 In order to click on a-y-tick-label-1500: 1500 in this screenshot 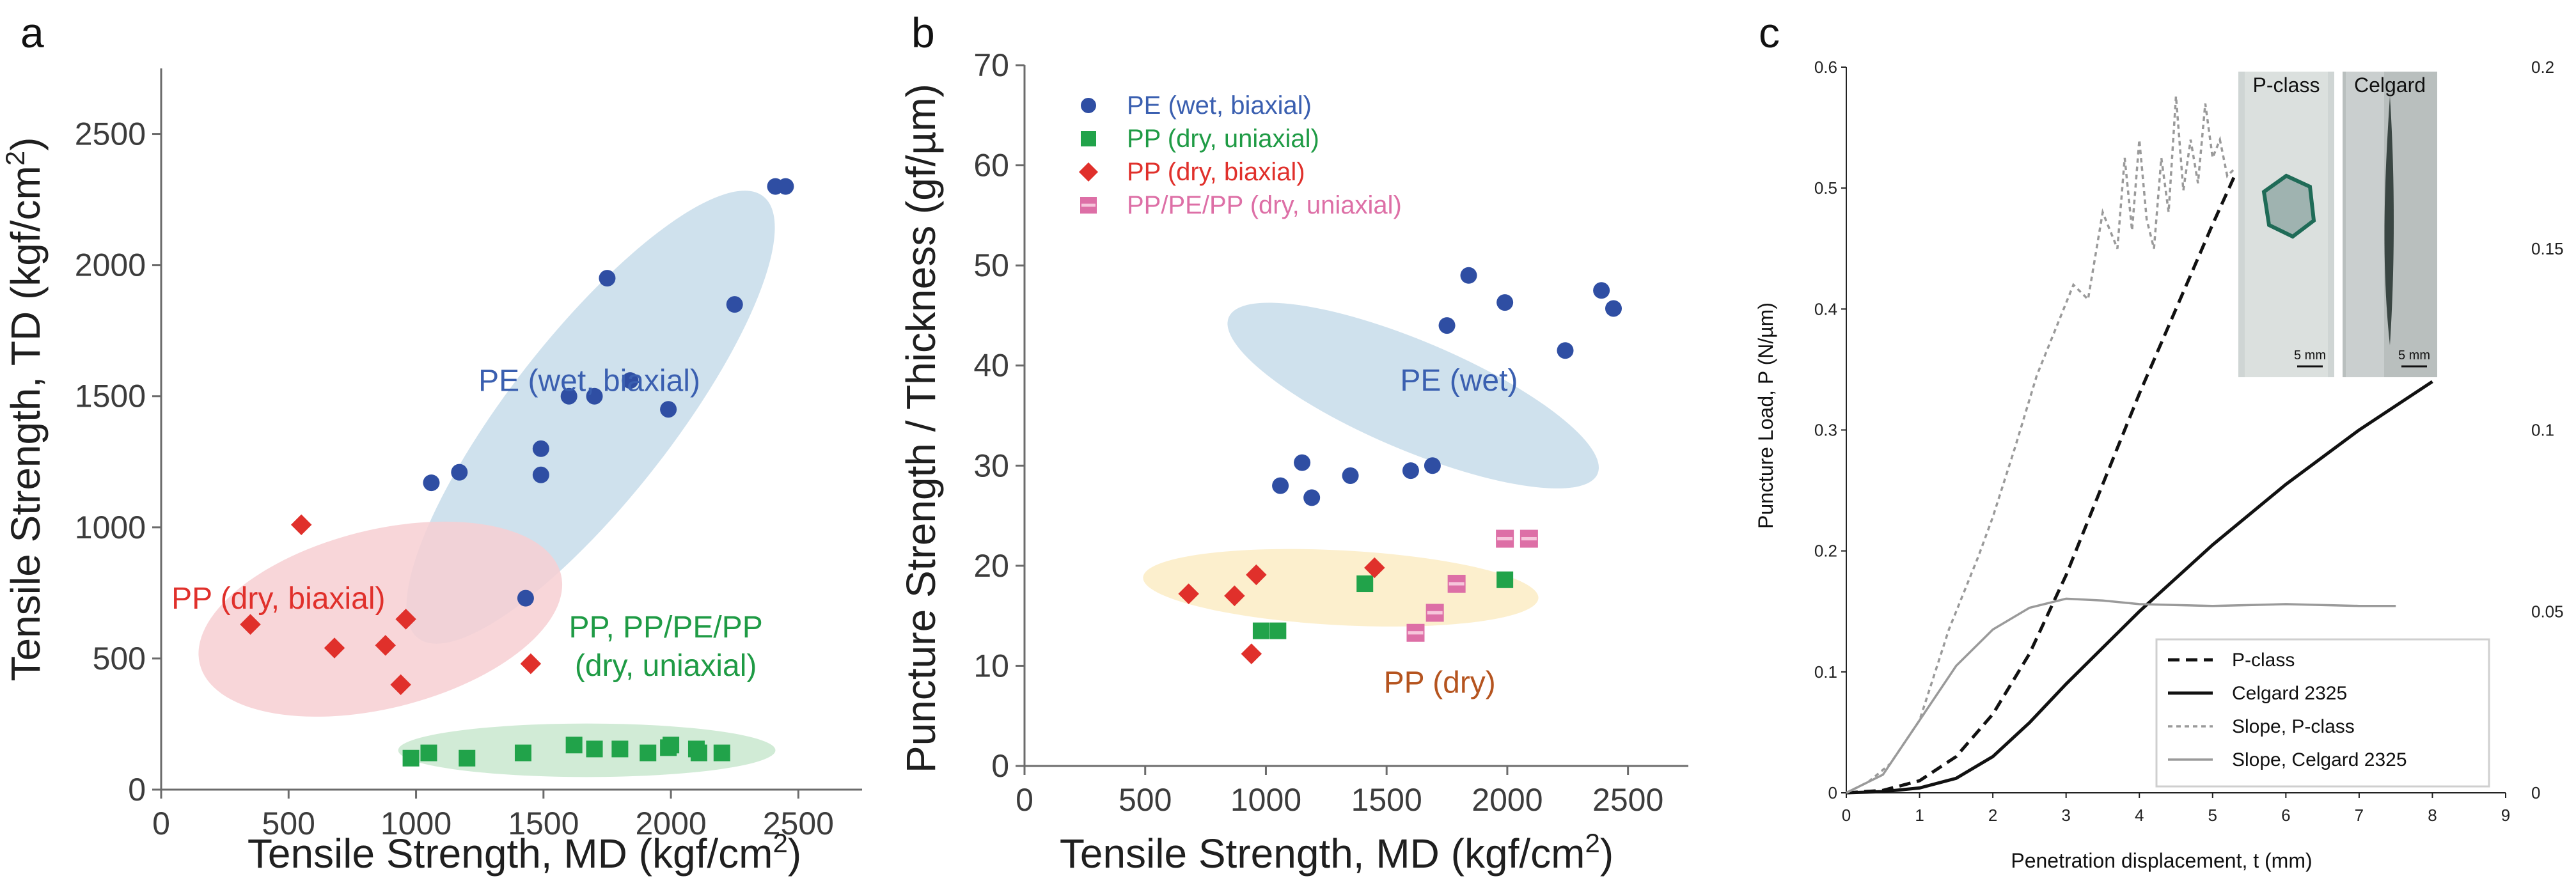, I will do `click(110, 396)`.